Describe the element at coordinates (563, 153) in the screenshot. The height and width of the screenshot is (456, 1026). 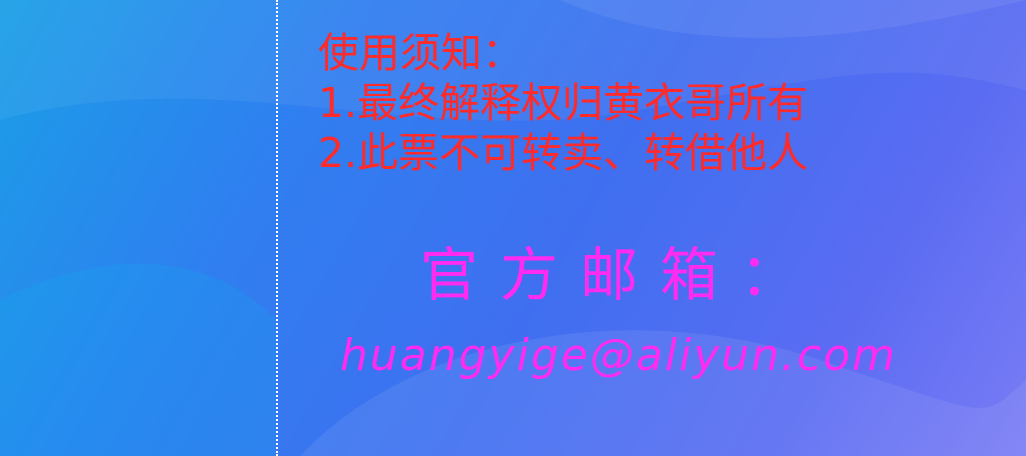
I see `notice-rule-2: 2.此票不可转卖、转借他人` at that location.